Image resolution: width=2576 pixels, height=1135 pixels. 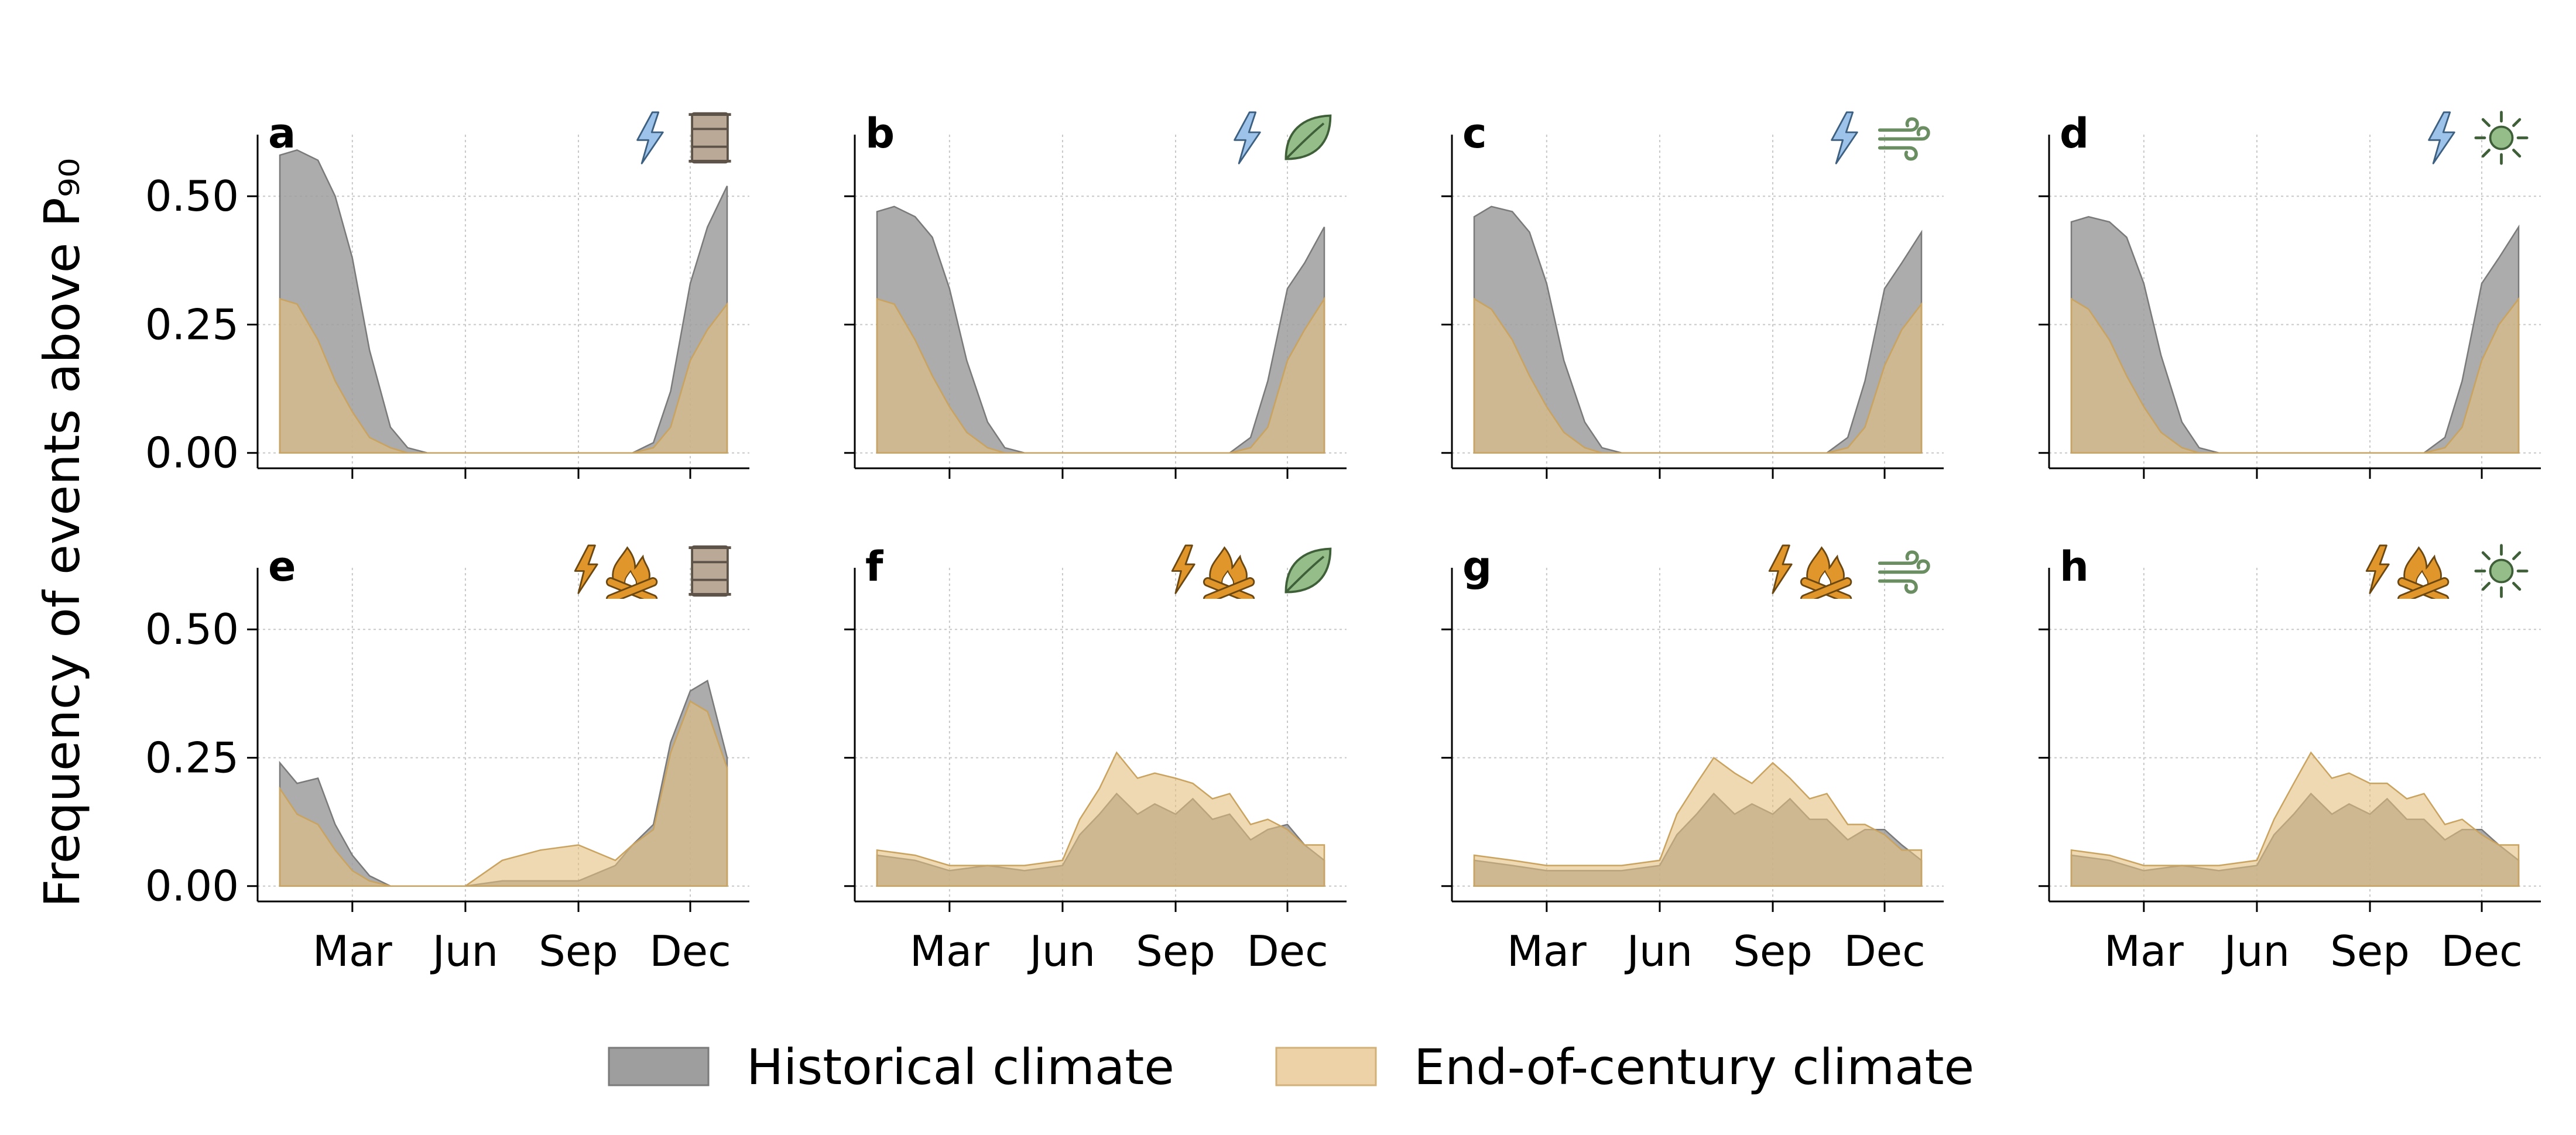 I want to click on panel-f: Mar Jun Sep Dec f, so click(x=1095, y=760).